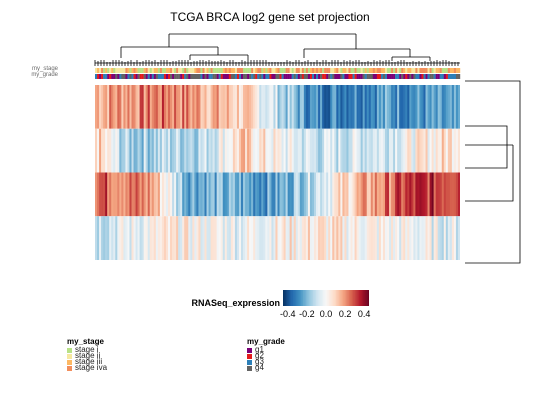  I want to click on legend-item: g3, so click(307, 362).